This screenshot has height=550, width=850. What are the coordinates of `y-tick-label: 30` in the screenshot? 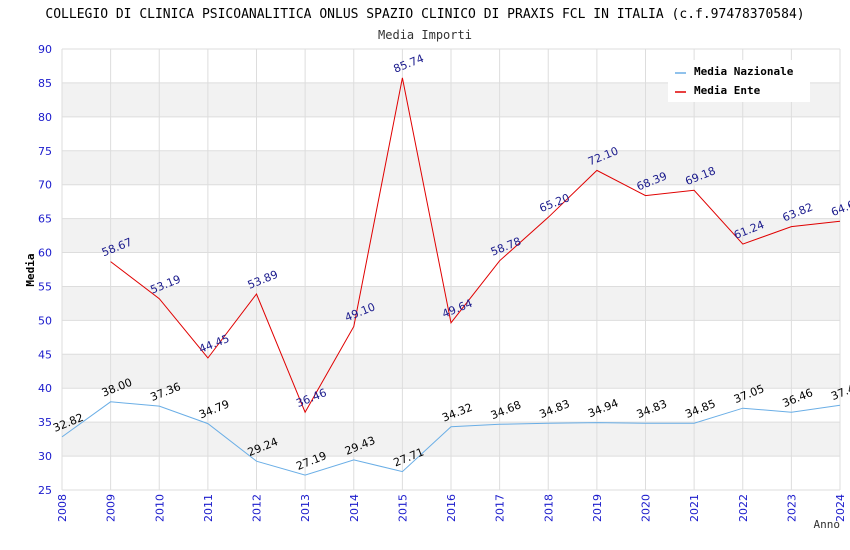 It's located at (45, 456).